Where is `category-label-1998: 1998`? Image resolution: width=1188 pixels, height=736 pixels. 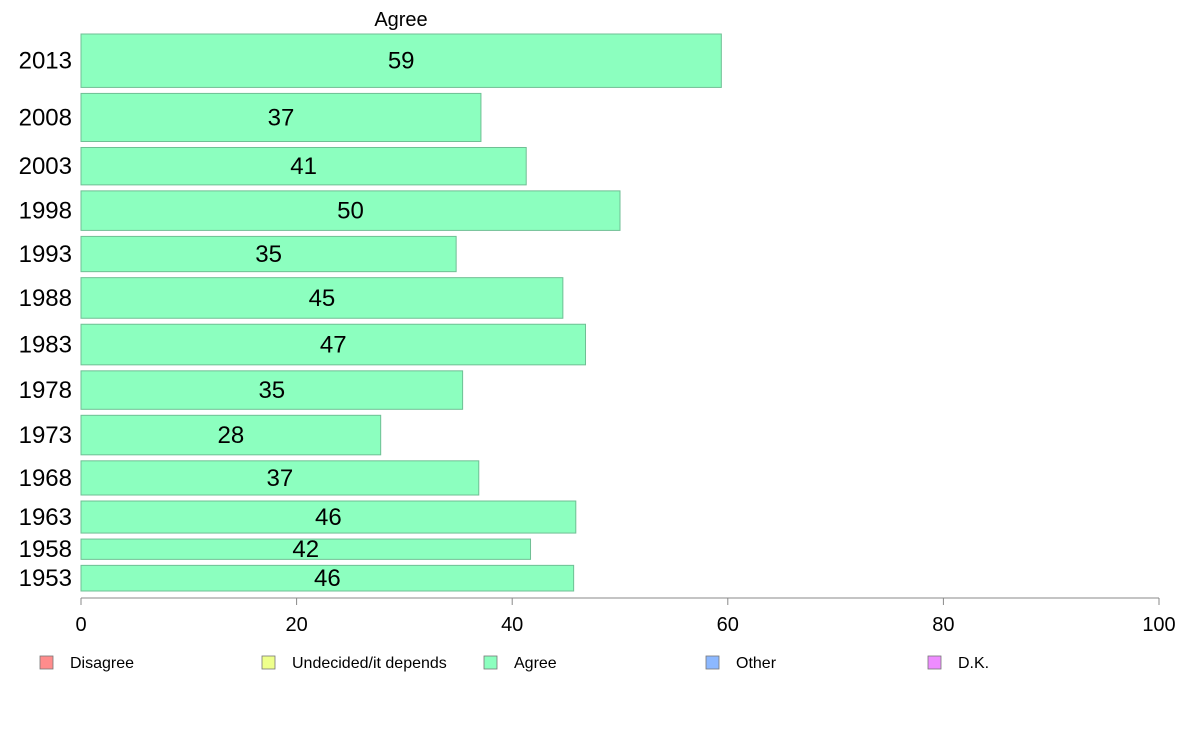
category-label-1998: 1998 is located at coordinates (45, 211).